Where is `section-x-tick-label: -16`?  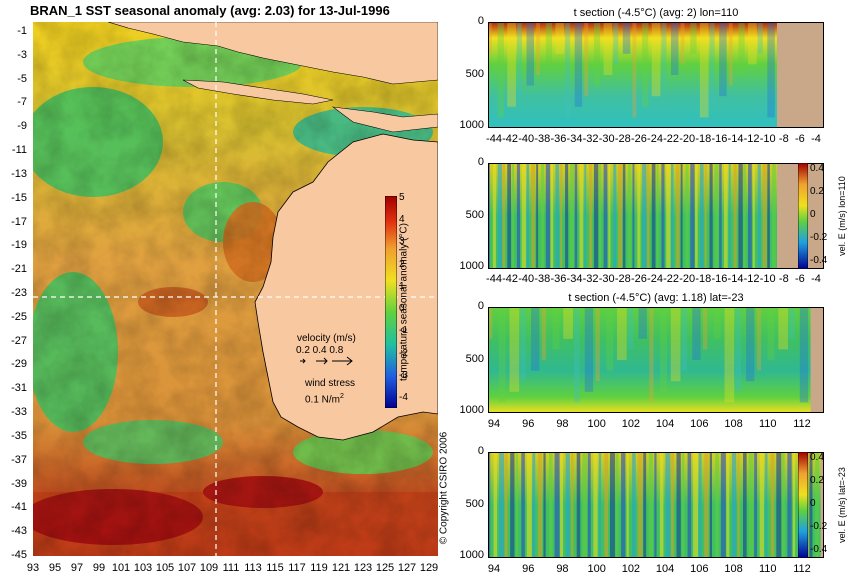
section-x-tick-label: -16 is located at coordinates (719, 279).